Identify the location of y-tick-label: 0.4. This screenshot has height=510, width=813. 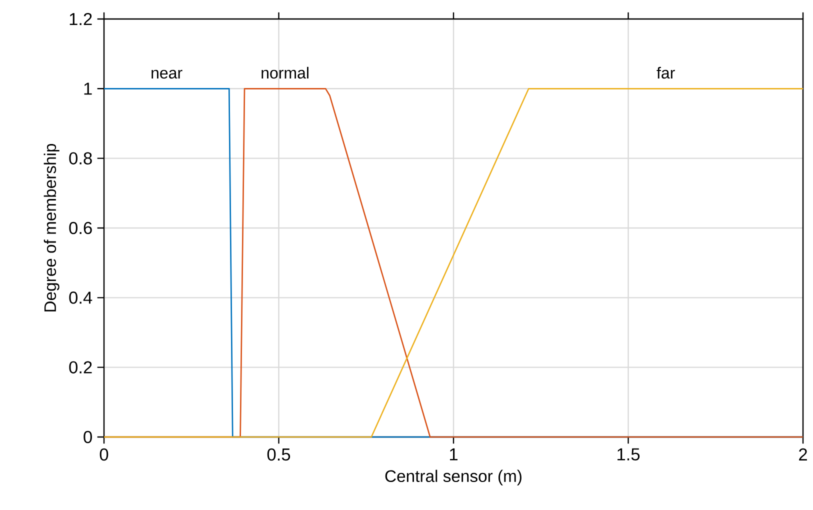
(80, 298).